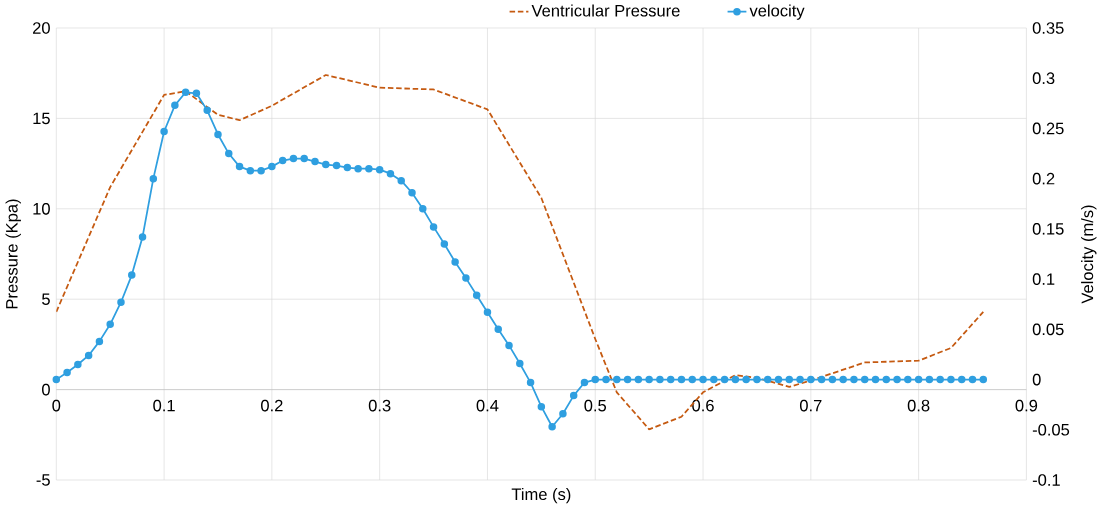 The width and height of the screenshot is (1102, 509). I want to click on y2-tick-label: -0.05, so click(1051, 429).